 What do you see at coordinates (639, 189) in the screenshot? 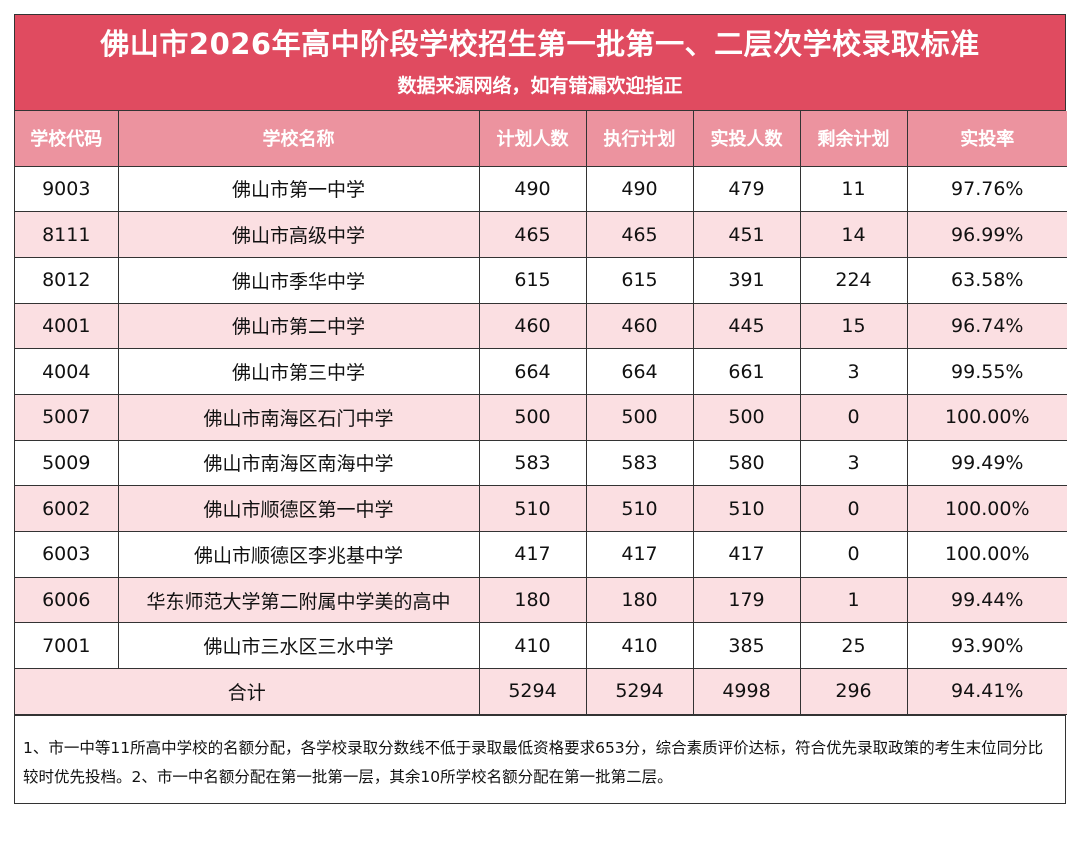
I see `exec-plan-cell: 490` at bounding box center [639, 189].